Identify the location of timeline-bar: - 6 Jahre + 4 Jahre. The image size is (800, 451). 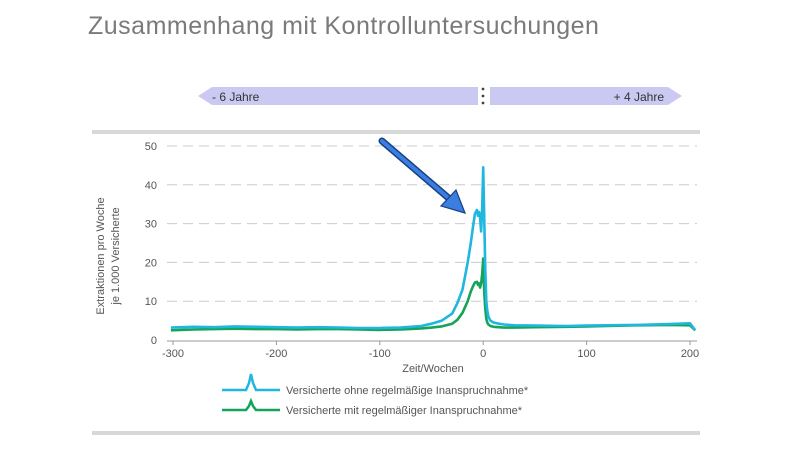
(440, 96).